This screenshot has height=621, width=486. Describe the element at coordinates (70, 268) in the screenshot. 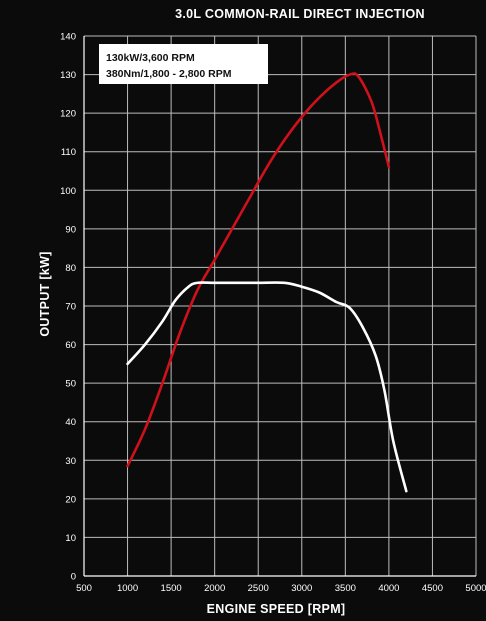

I see `y-tick-label: 80` at that location.